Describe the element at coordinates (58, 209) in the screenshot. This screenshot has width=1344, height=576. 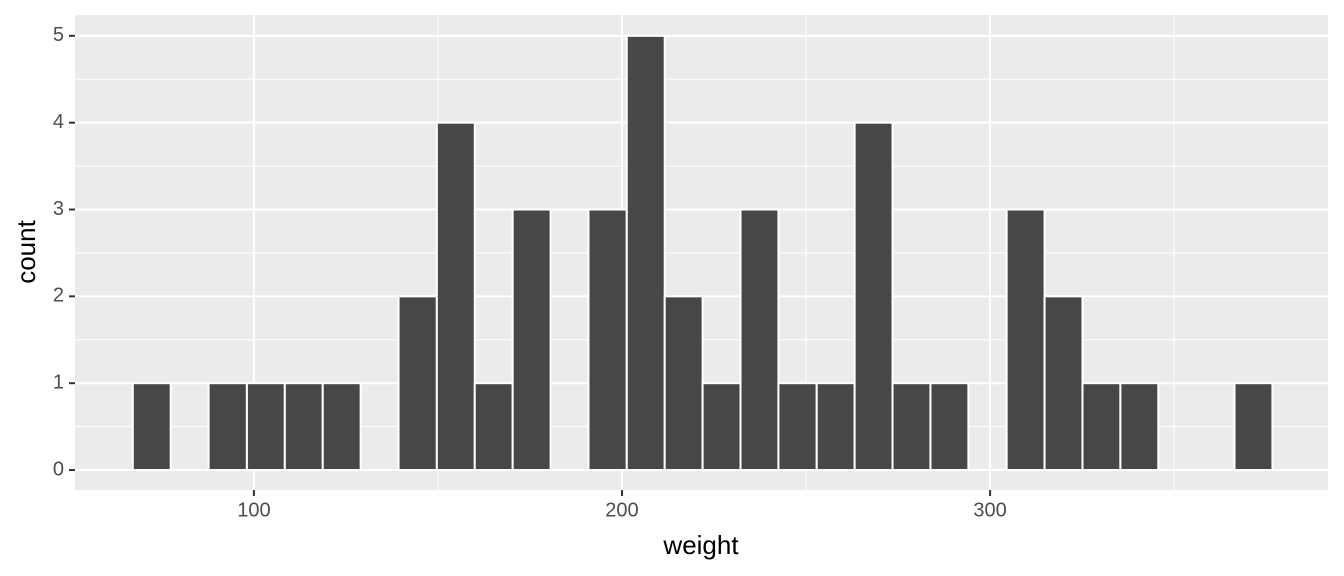
I see `y-tick-label: 3` at that location.